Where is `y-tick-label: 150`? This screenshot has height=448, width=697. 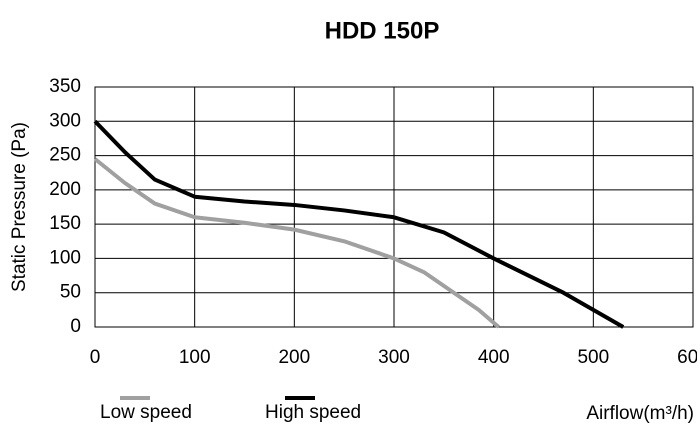 y-tick-label: 150 is located at coordinates (65, 223).